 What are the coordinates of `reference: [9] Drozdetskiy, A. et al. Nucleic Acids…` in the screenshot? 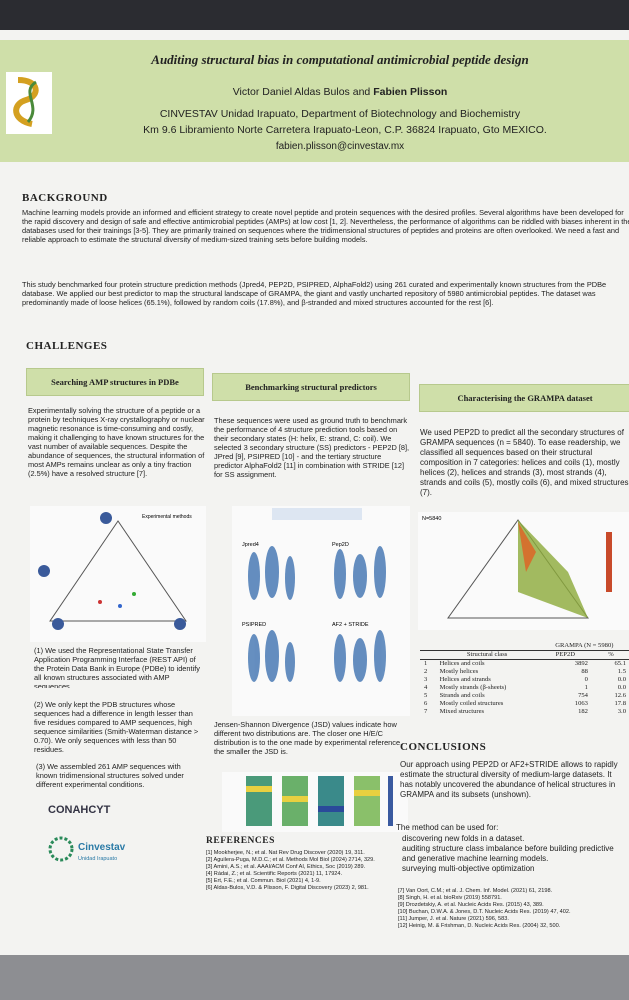 It's located at (471, 905).